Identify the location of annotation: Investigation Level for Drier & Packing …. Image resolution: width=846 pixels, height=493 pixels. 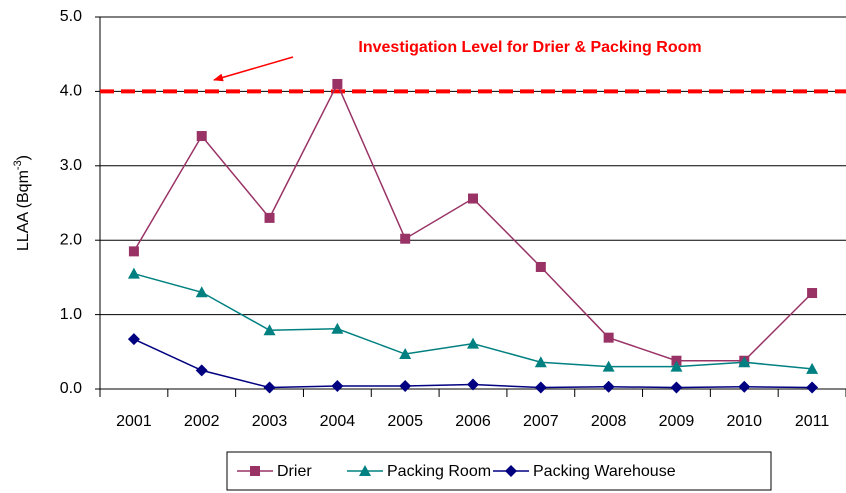
(529, 47).